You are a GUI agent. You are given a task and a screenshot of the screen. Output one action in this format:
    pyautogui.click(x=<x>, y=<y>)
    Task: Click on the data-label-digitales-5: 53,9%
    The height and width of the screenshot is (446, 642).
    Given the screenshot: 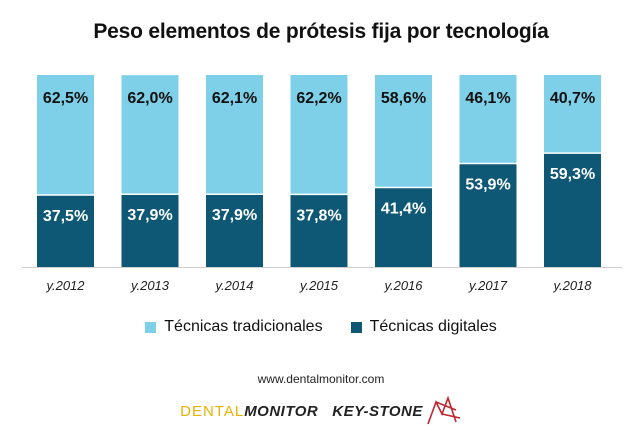 What is the action you would take?
    pyautogui.click(x=487, y=185)
    